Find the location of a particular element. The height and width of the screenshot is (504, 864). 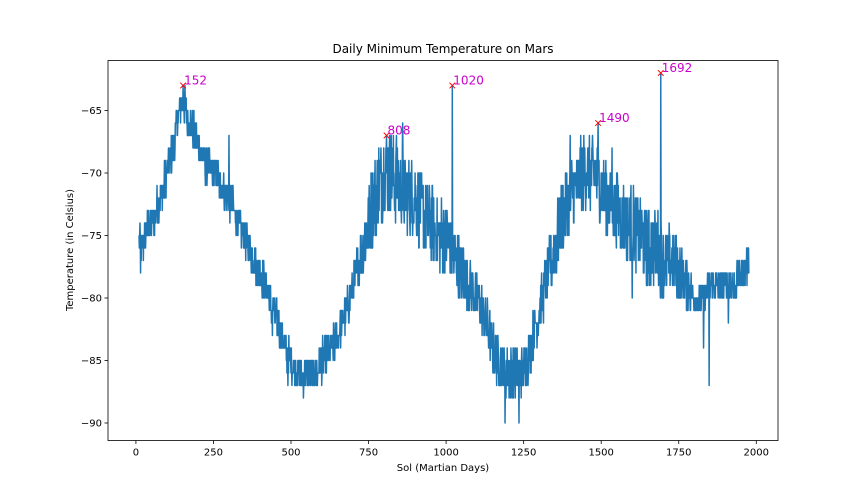

x-tick-label: 750 is located at coordinates (368, 453).